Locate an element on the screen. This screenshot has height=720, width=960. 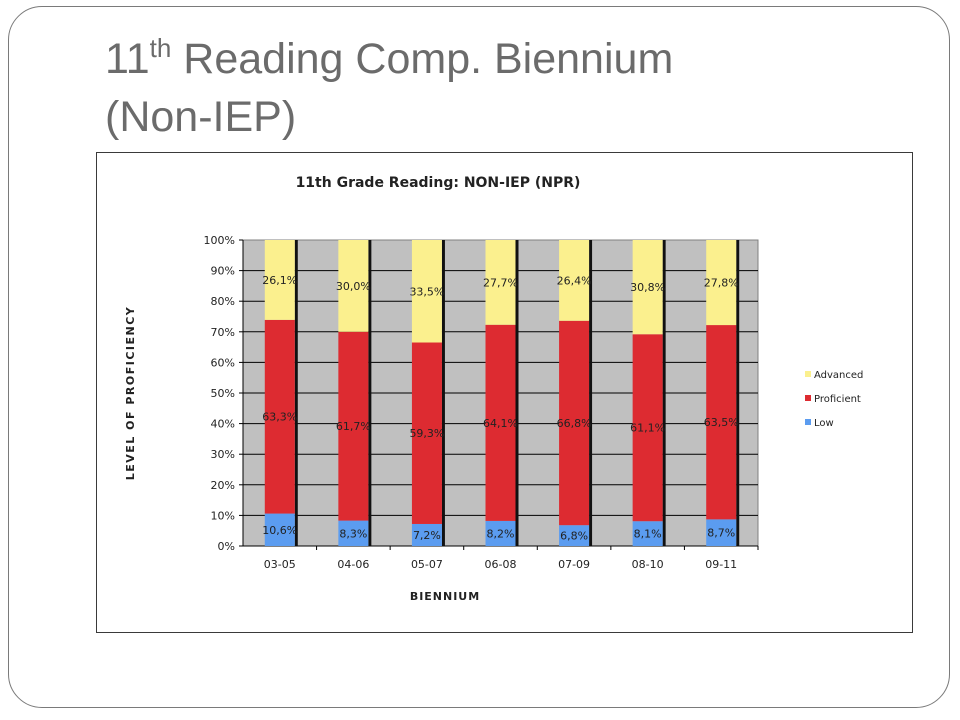
data-label-advanced: 30,8% is located at coordinates (647, 287).